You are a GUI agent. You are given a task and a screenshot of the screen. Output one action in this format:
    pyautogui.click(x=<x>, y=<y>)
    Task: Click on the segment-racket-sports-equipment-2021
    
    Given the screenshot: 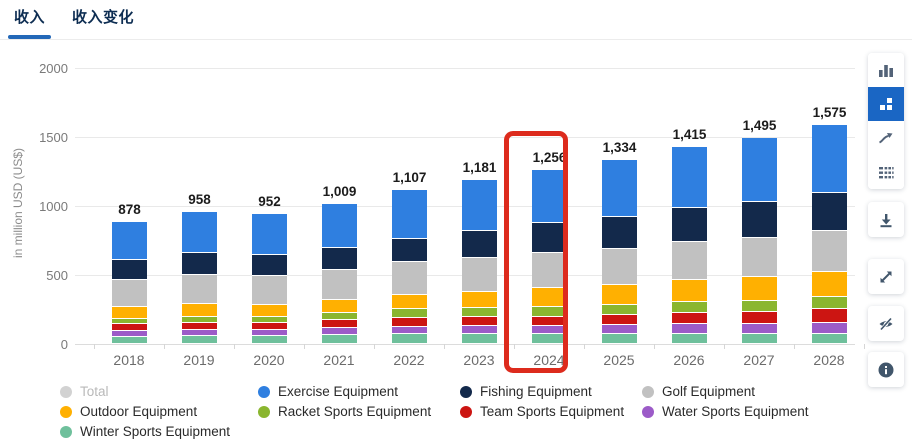 What is the action you would take?
    pyautogui.click(x=339, y=315)
    